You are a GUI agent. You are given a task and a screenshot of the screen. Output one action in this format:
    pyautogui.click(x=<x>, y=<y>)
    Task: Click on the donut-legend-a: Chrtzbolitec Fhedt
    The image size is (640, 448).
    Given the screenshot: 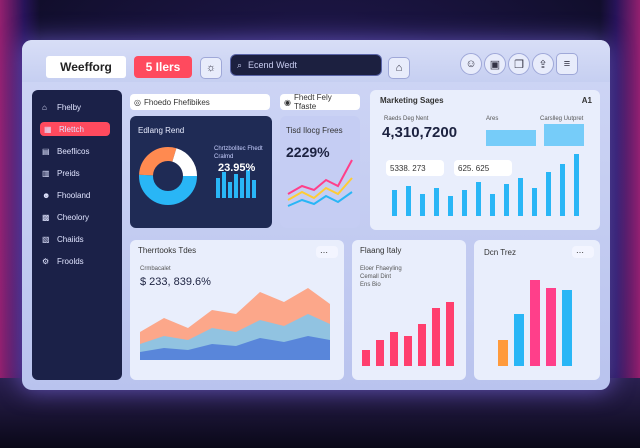 What is the action you would take?
    pyautogui.click(x=238, y=149)
    